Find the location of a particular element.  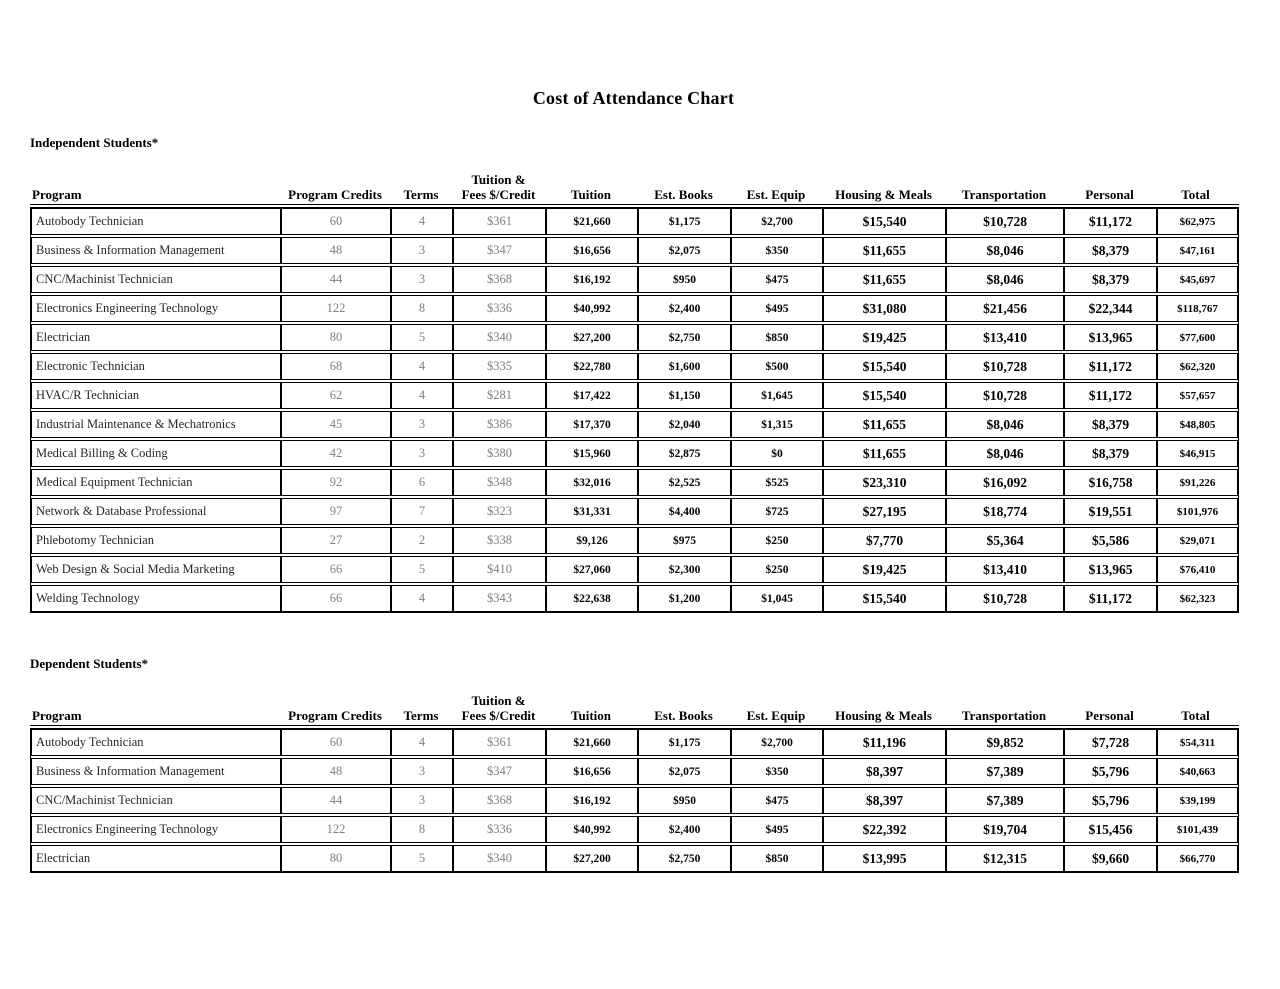

table-cell: 27 is located at coordinates (337, 540).